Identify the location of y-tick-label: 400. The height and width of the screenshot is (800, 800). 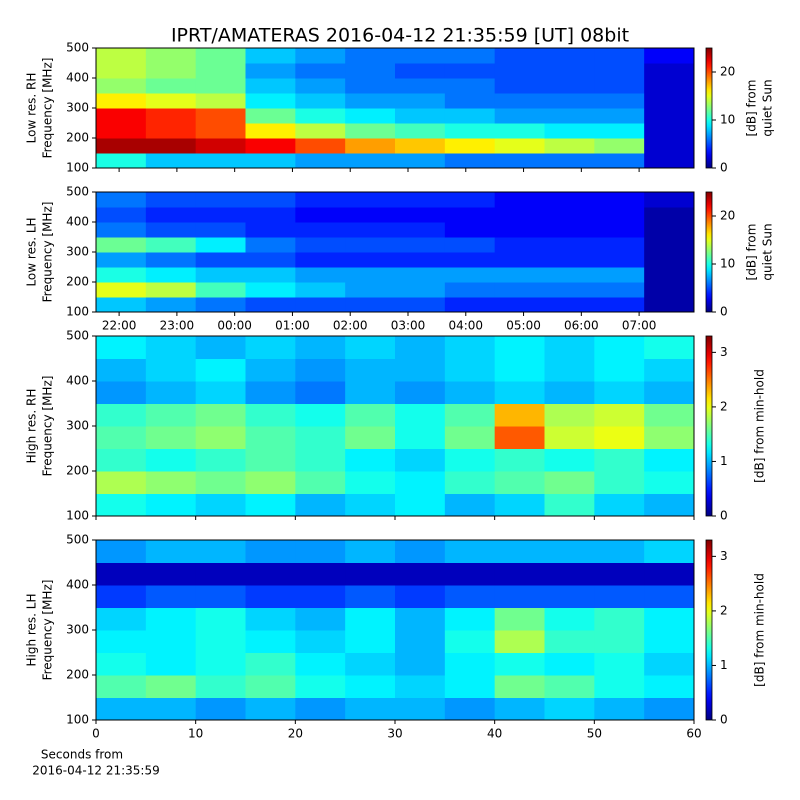
(77, 585).